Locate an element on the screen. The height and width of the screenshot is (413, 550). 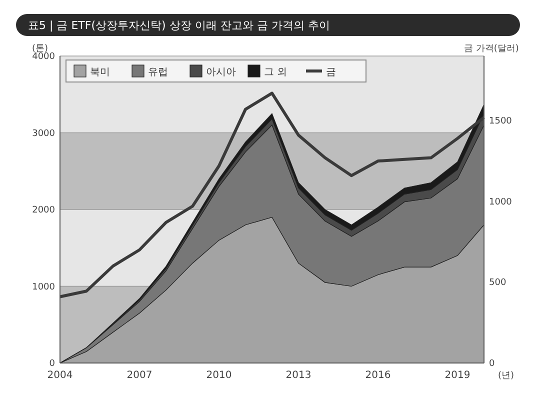
y2-tick-label: 1500 is located at coordinates (500, 121).